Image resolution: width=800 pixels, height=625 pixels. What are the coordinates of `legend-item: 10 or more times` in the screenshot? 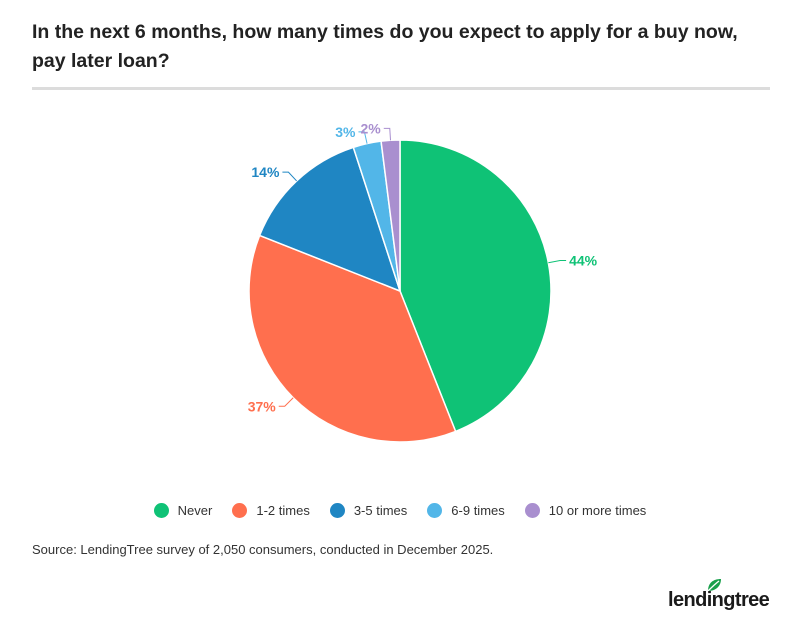 It's located at (585, 510).